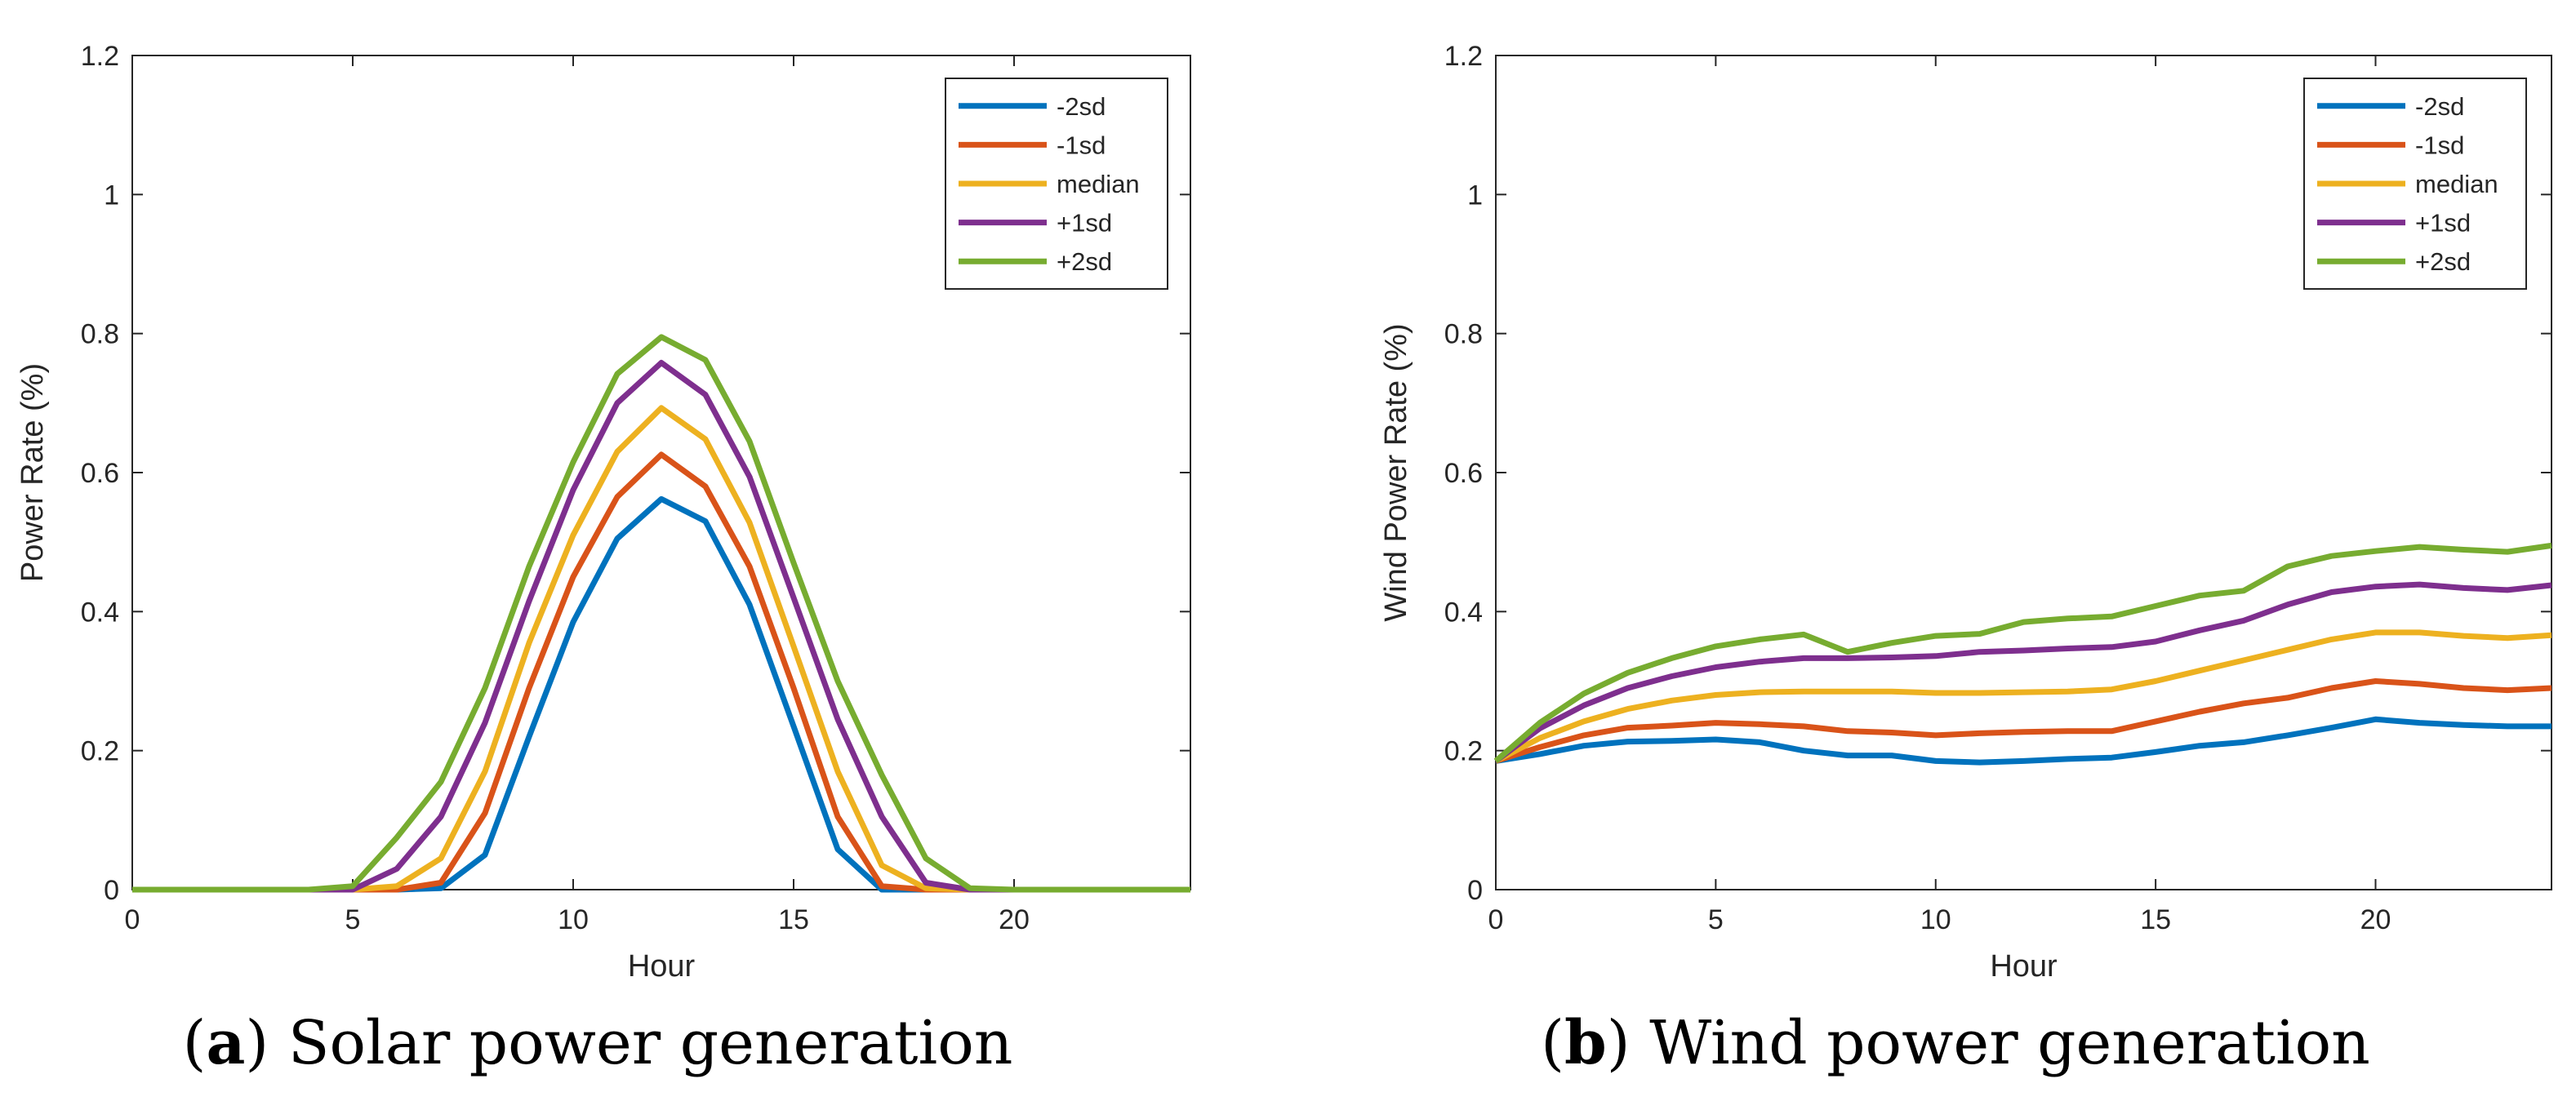 This screenshot has width=2576, height=1119. What do you see at coordinates (650, 1043) in the screenshot?
I see `caption-a-text: Solar power generation` at bounding box center [650, 1043].